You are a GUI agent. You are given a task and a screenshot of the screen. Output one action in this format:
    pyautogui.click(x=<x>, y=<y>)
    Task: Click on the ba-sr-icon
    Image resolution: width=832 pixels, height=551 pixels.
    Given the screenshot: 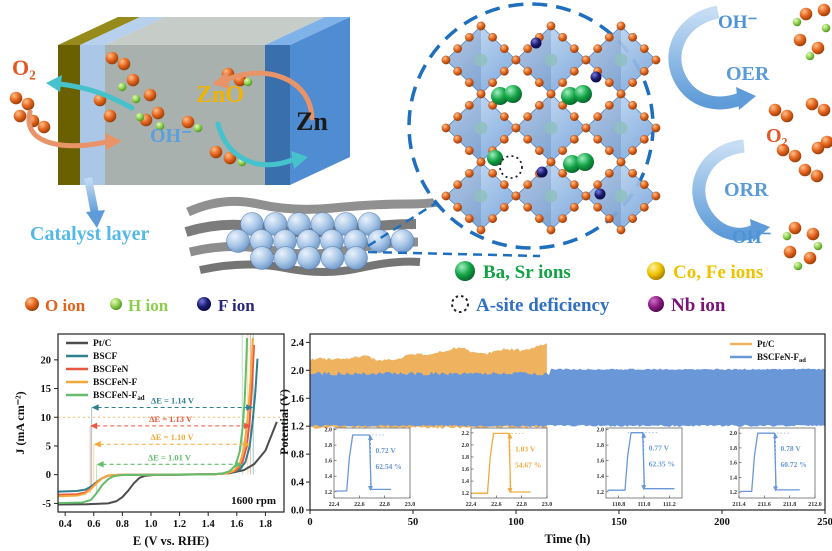 What is the action you would take?
    pyautogui.click(x=465, y=271)
    